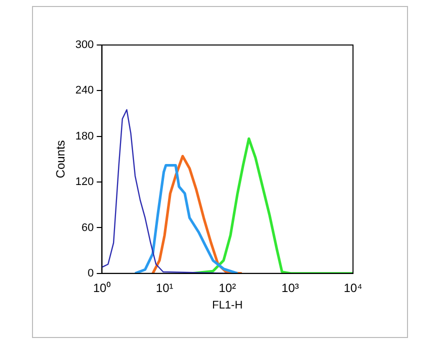  What do you see at coordinates (101, 287) in the screenshot?
I see `x-tick-label: 10⁰` at bounding box center [101, 287].